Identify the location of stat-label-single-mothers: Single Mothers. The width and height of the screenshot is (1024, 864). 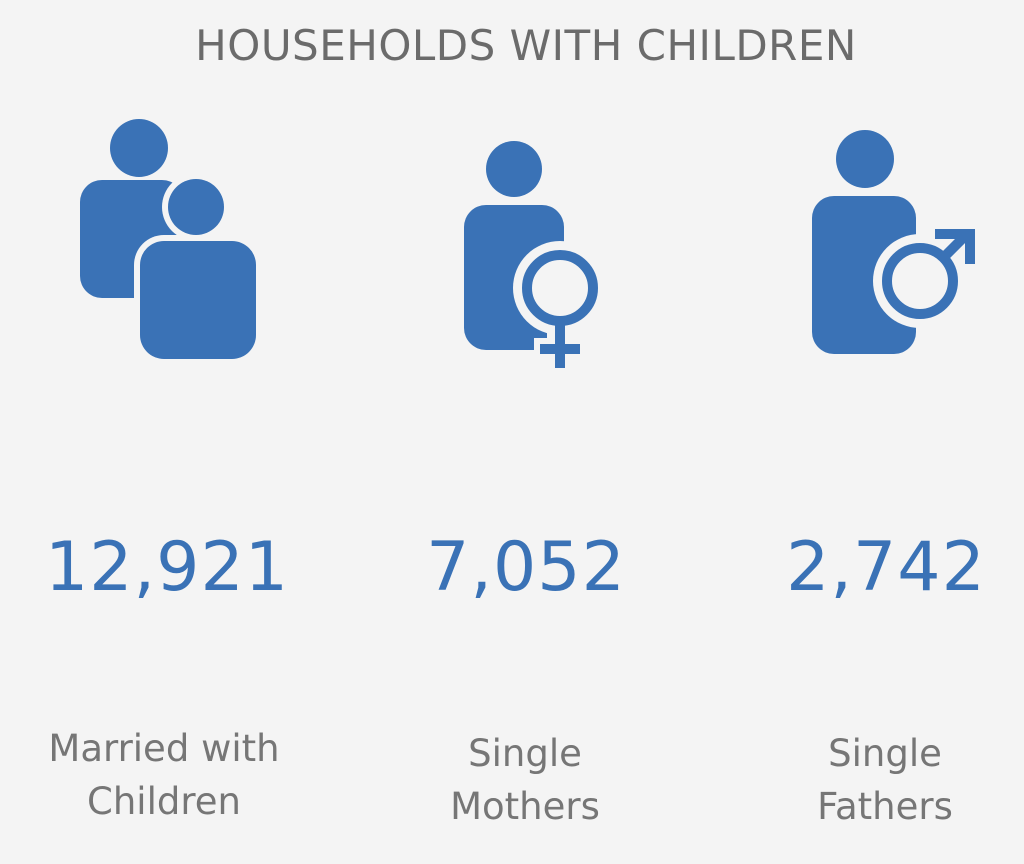
(525, 780).